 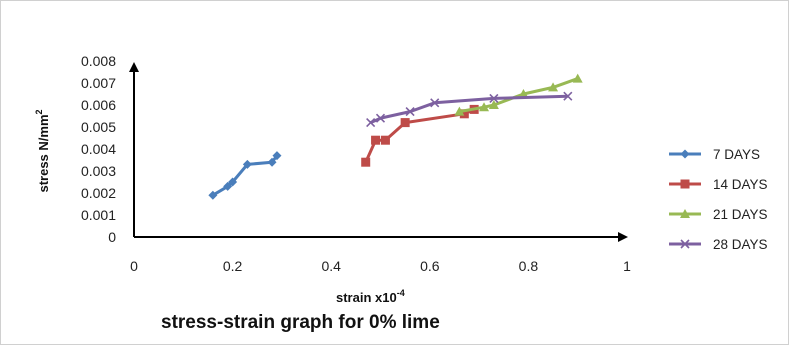 I want to click on x-tick-label: 0.4, so click(x=331, y=266).